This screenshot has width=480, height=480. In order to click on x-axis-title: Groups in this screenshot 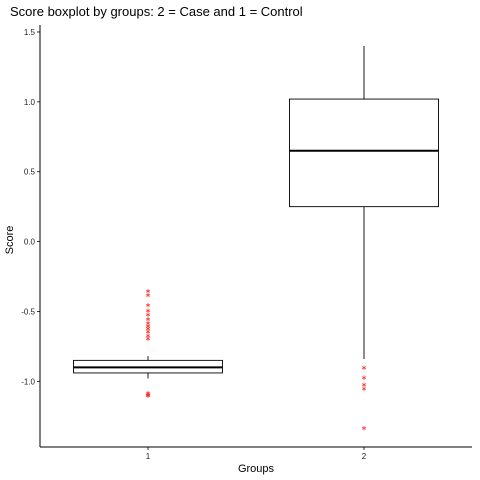, I will do `click(256, 469)`.